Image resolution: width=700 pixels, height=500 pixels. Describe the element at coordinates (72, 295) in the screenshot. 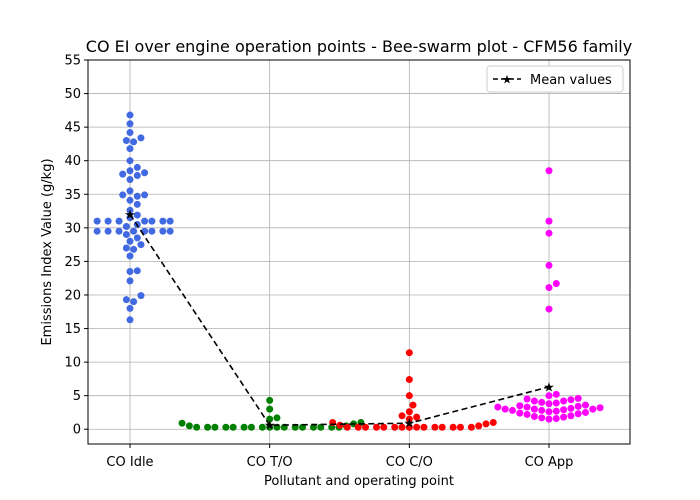

I see `y-tick-label: 20` at that location.